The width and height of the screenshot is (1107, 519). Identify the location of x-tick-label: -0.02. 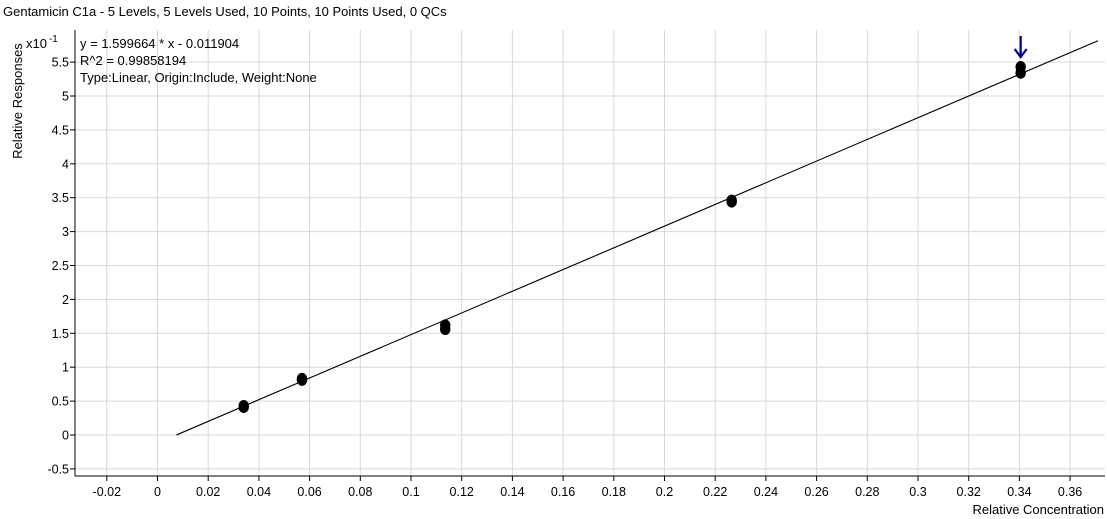
(107, 492).